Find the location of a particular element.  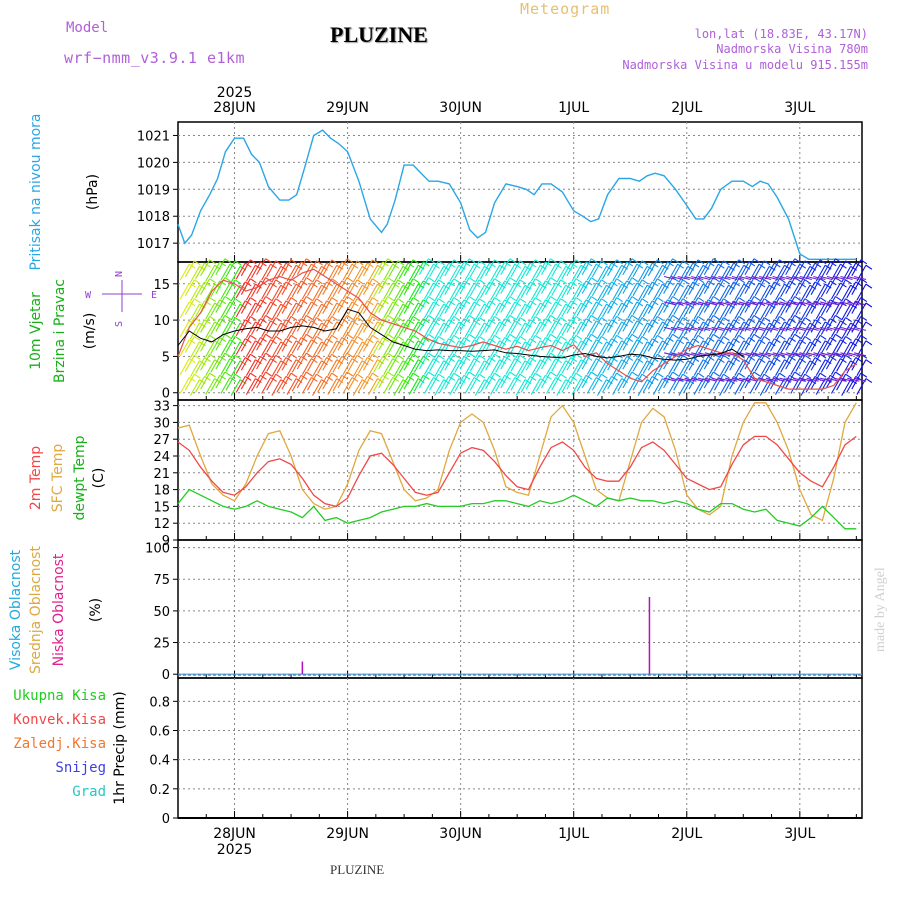

pressure-ytick-label: 1021 is located at coordinates (153, 136).